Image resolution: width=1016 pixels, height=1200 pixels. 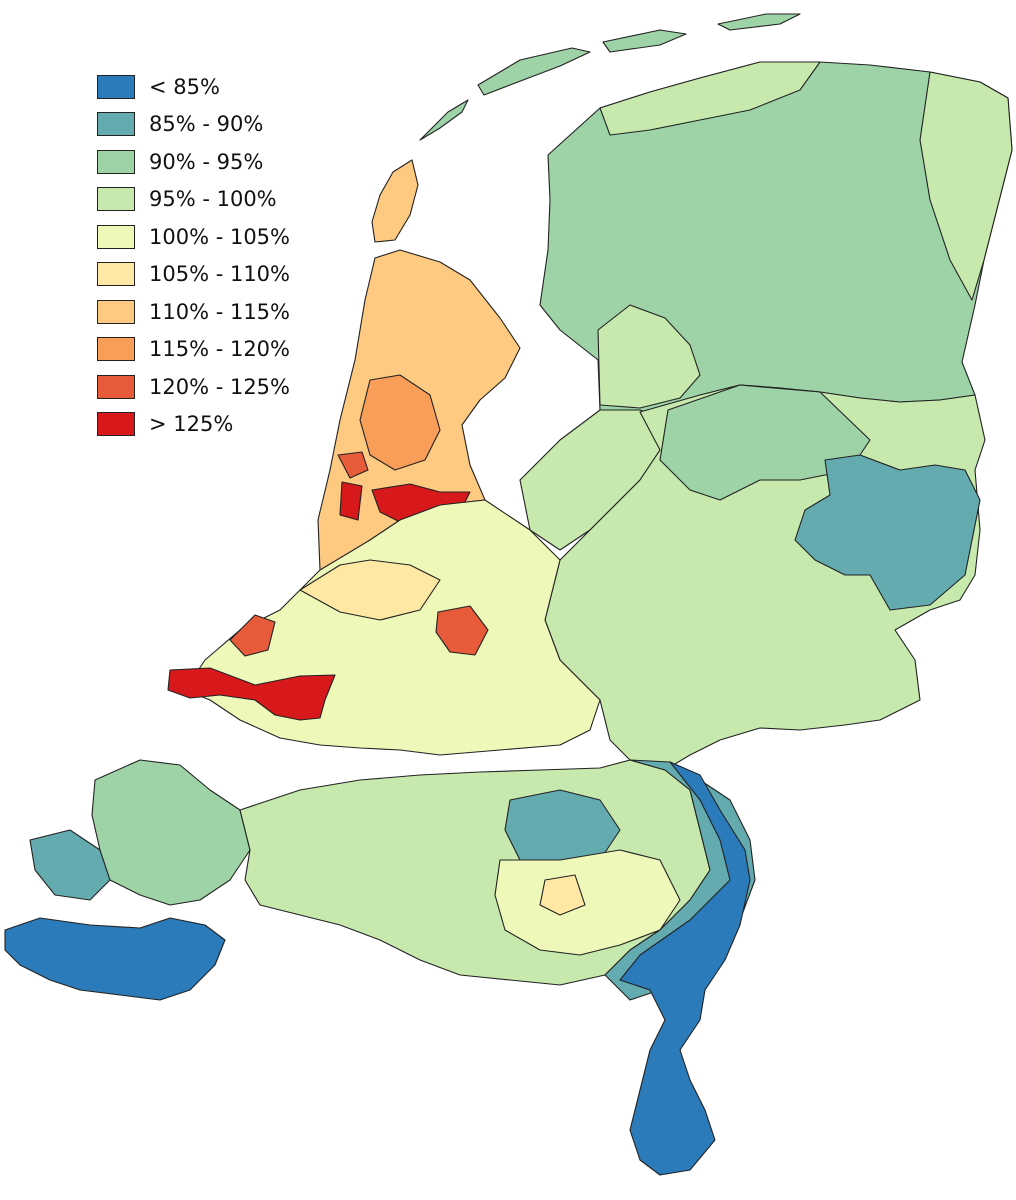 I want to click on region-the-hague, so click(x=252, y=635).